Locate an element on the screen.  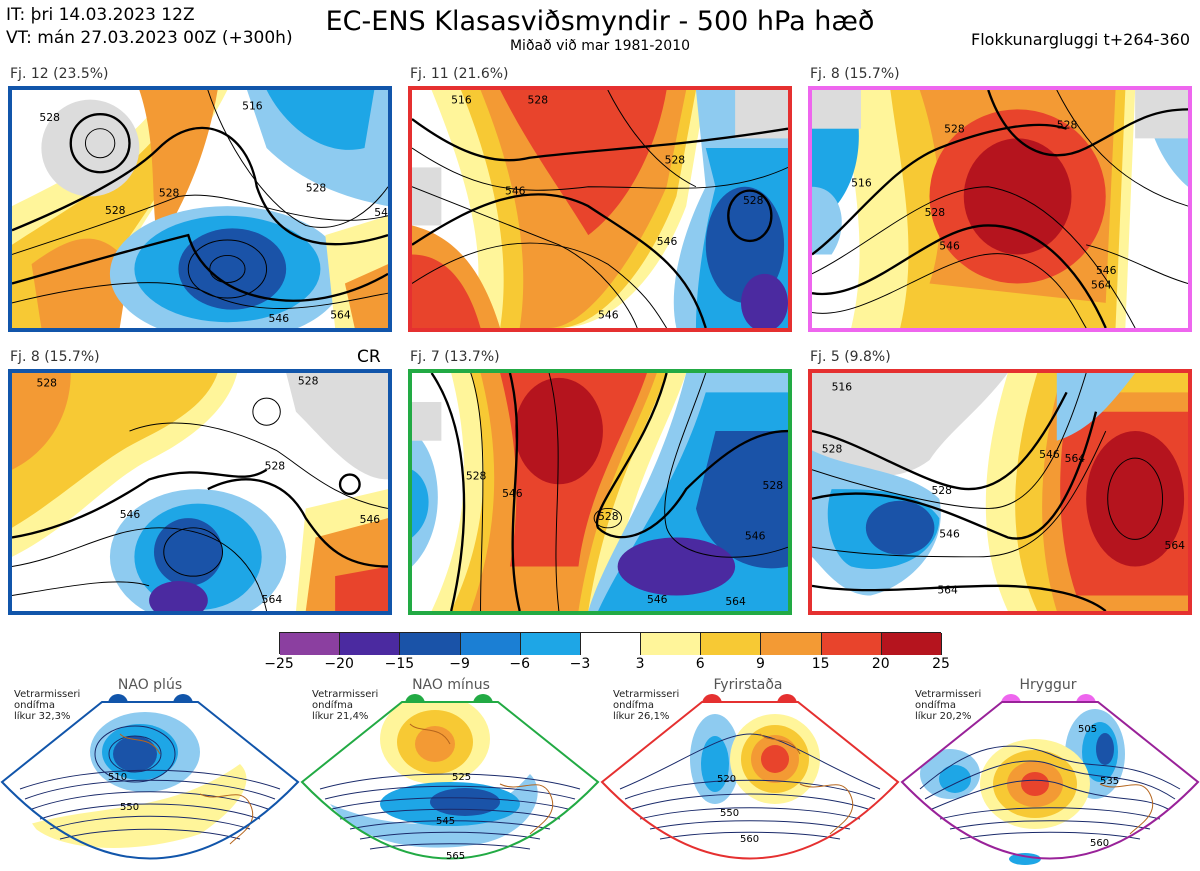
colorbar-tick-label: −25 is located at coordinates (279, 664).